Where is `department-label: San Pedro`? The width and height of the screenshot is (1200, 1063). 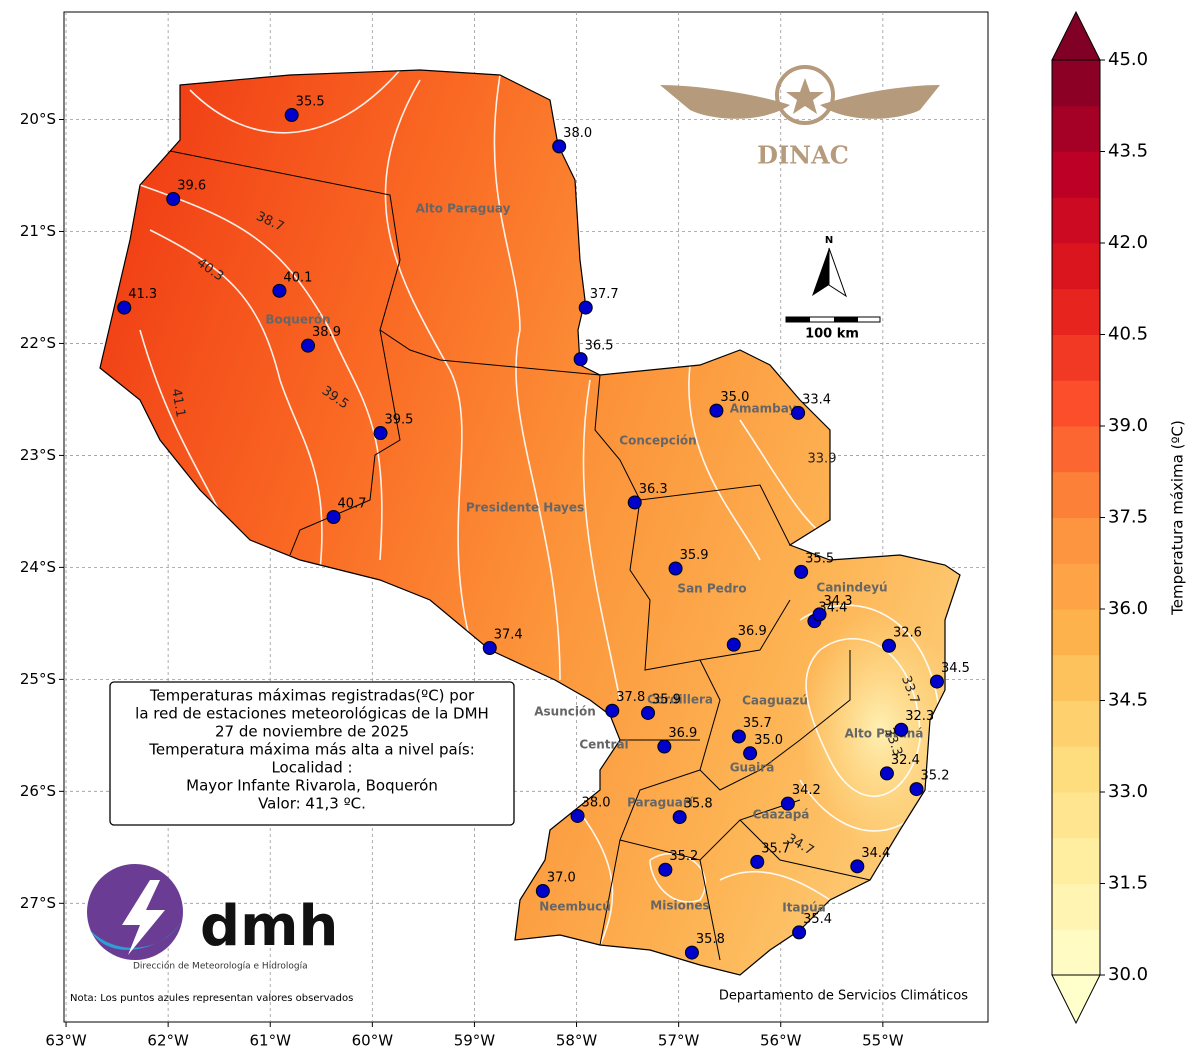 department-label: San Pedro is located at coordinates (711, 589).